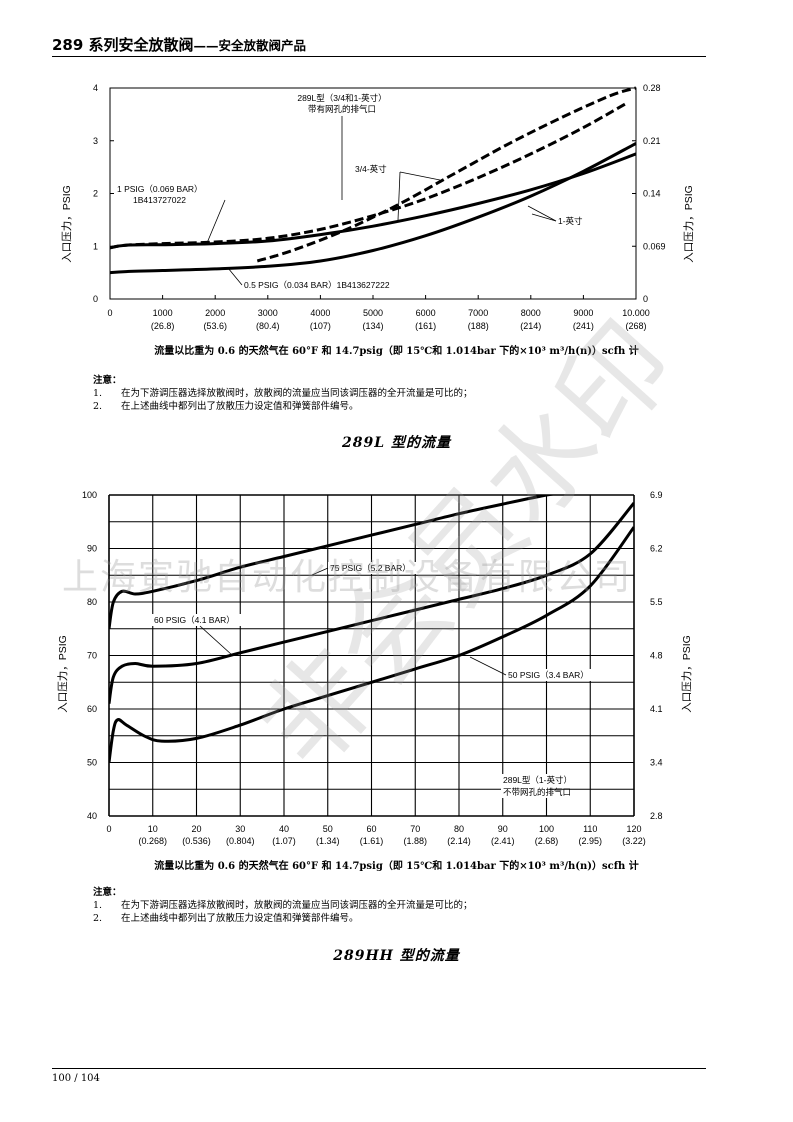 This screenshot has height=1122, width=793. I want to click on x-tick-label: 5000, so click(373, 313).